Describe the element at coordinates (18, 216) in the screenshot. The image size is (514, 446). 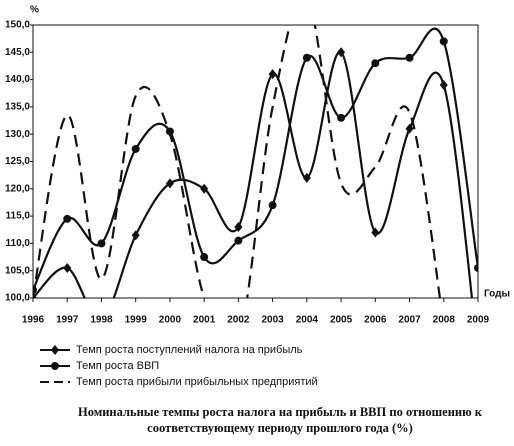
I see `y-tick-label: 115,0` at that location.